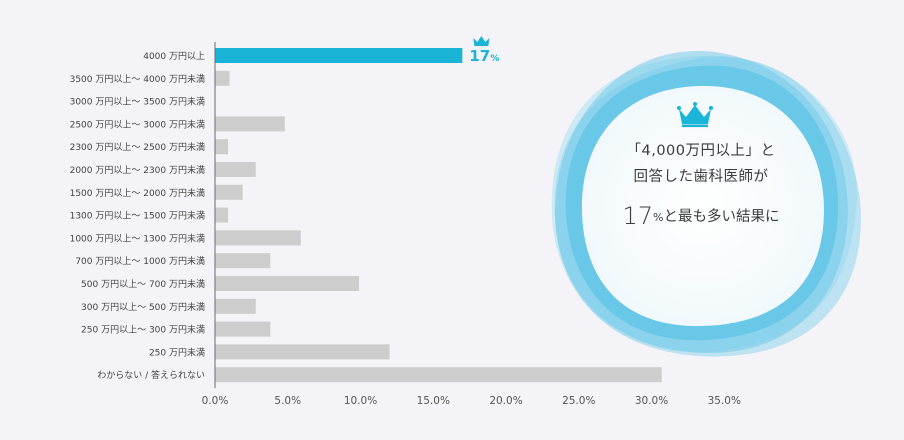 The height and width of the screenshot is (440, 904). Describe the element at coordinates (137, 79) in the screenshot. I see `category-label-1: 3500 万円以上～ 4000 万円未満` at that location.